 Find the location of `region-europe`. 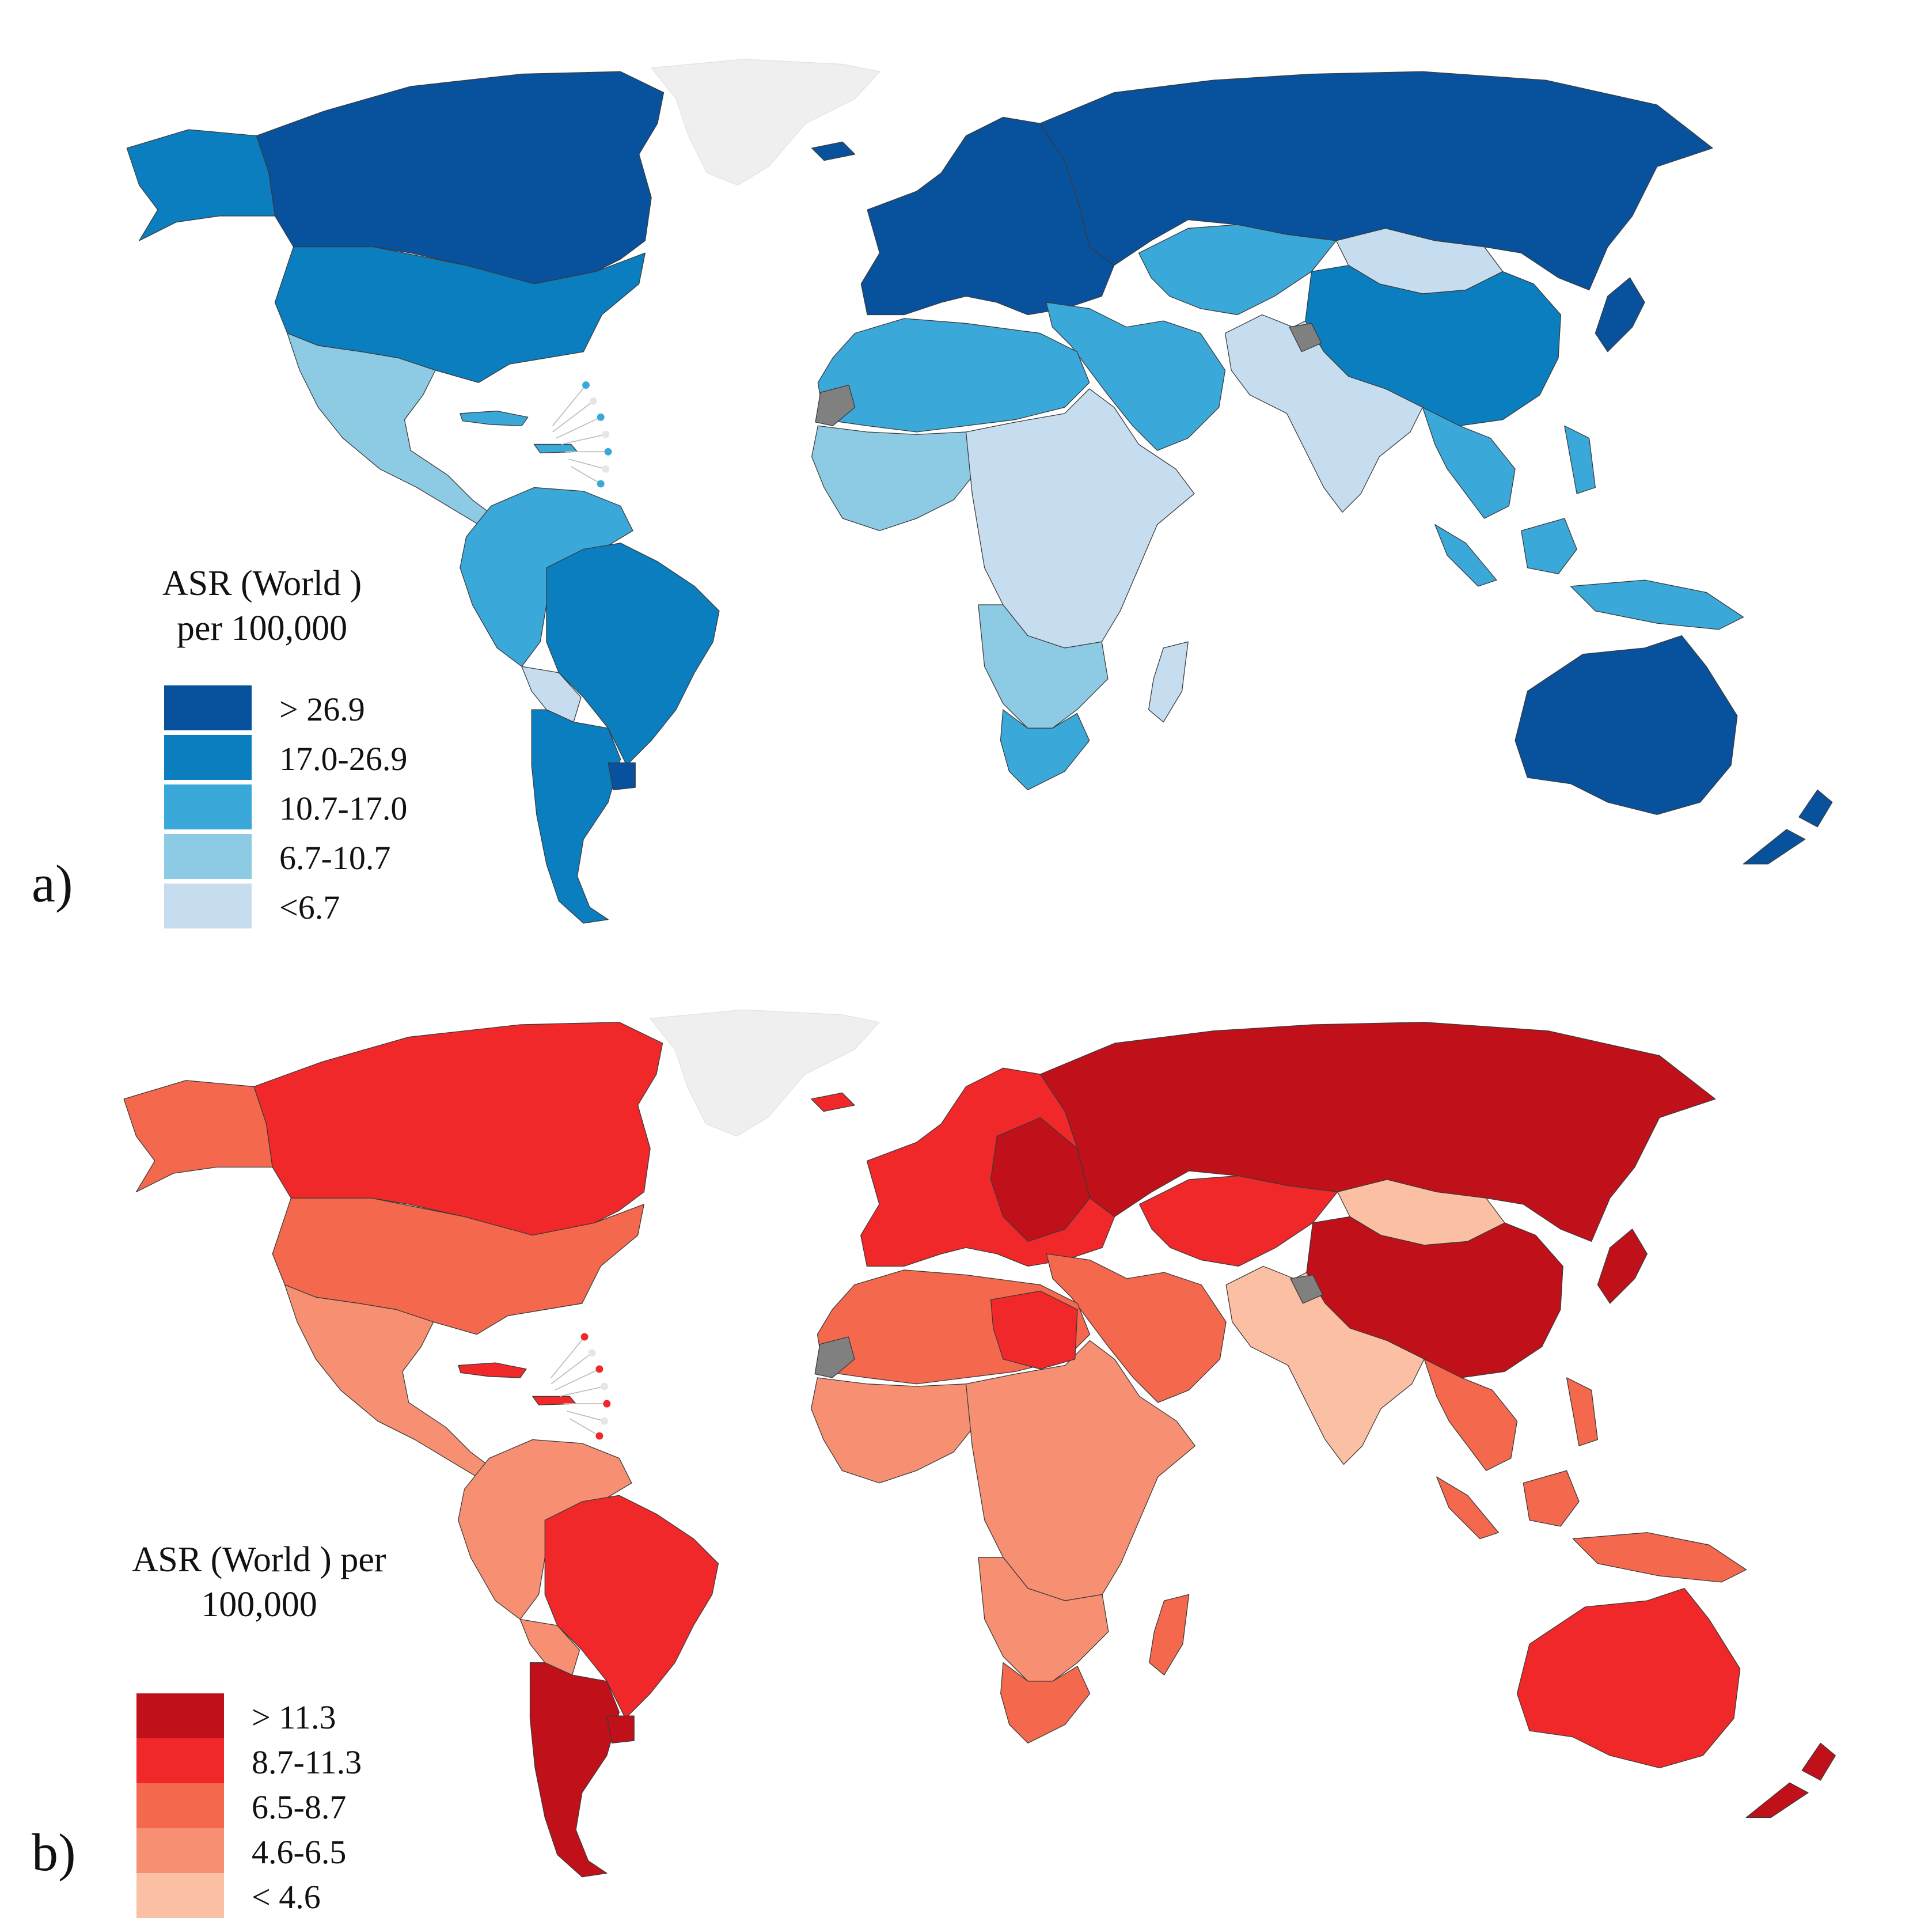

region-europe is located at coordinates (987, 216).